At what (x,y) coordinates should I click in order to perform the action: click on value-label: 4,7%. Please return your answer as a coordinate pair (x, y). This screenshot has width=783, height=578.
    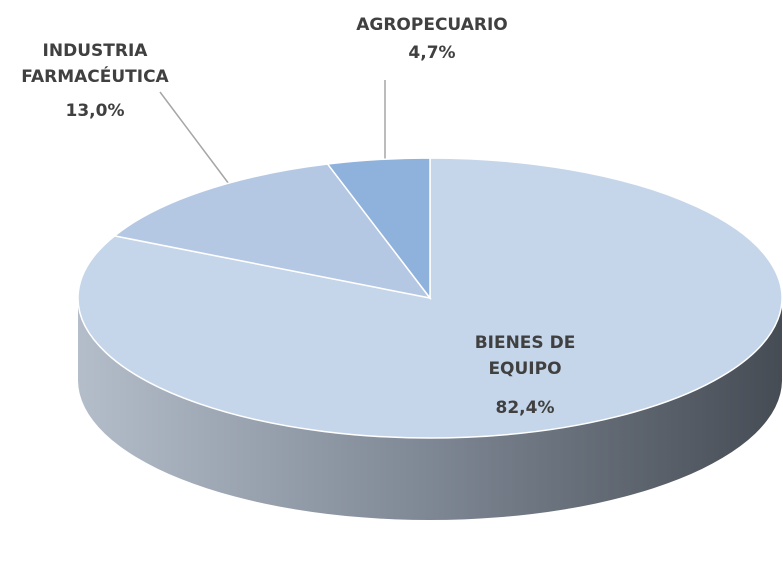
    Looking at the image, I should click on (432, 53).